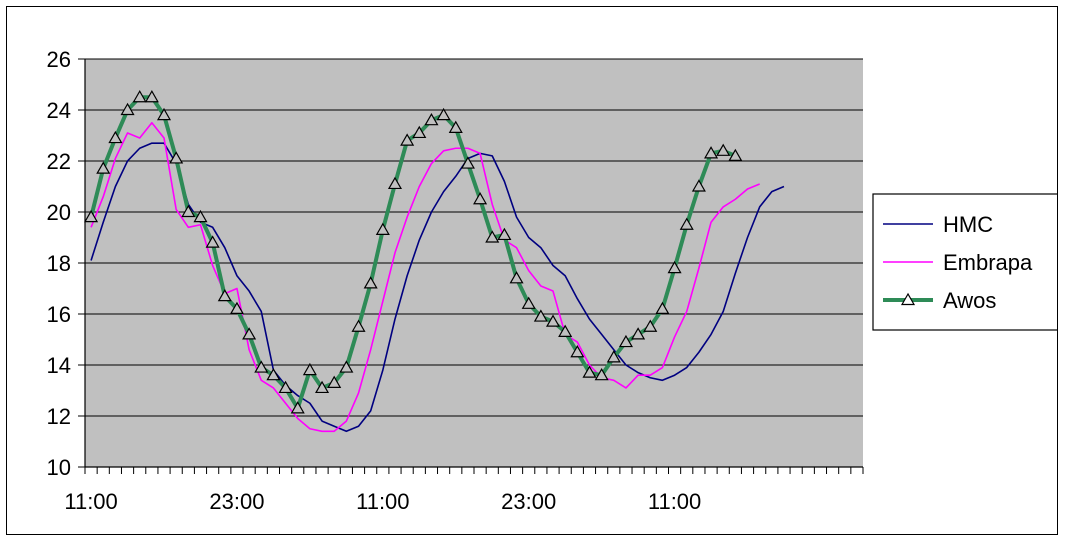 The image size is (1065, 541). Describe the element at coordinates (464, 490) in the screenshot. I see `x-axis-ticks: 11:00 23:00 11:00 23:00 11:00` at that location.